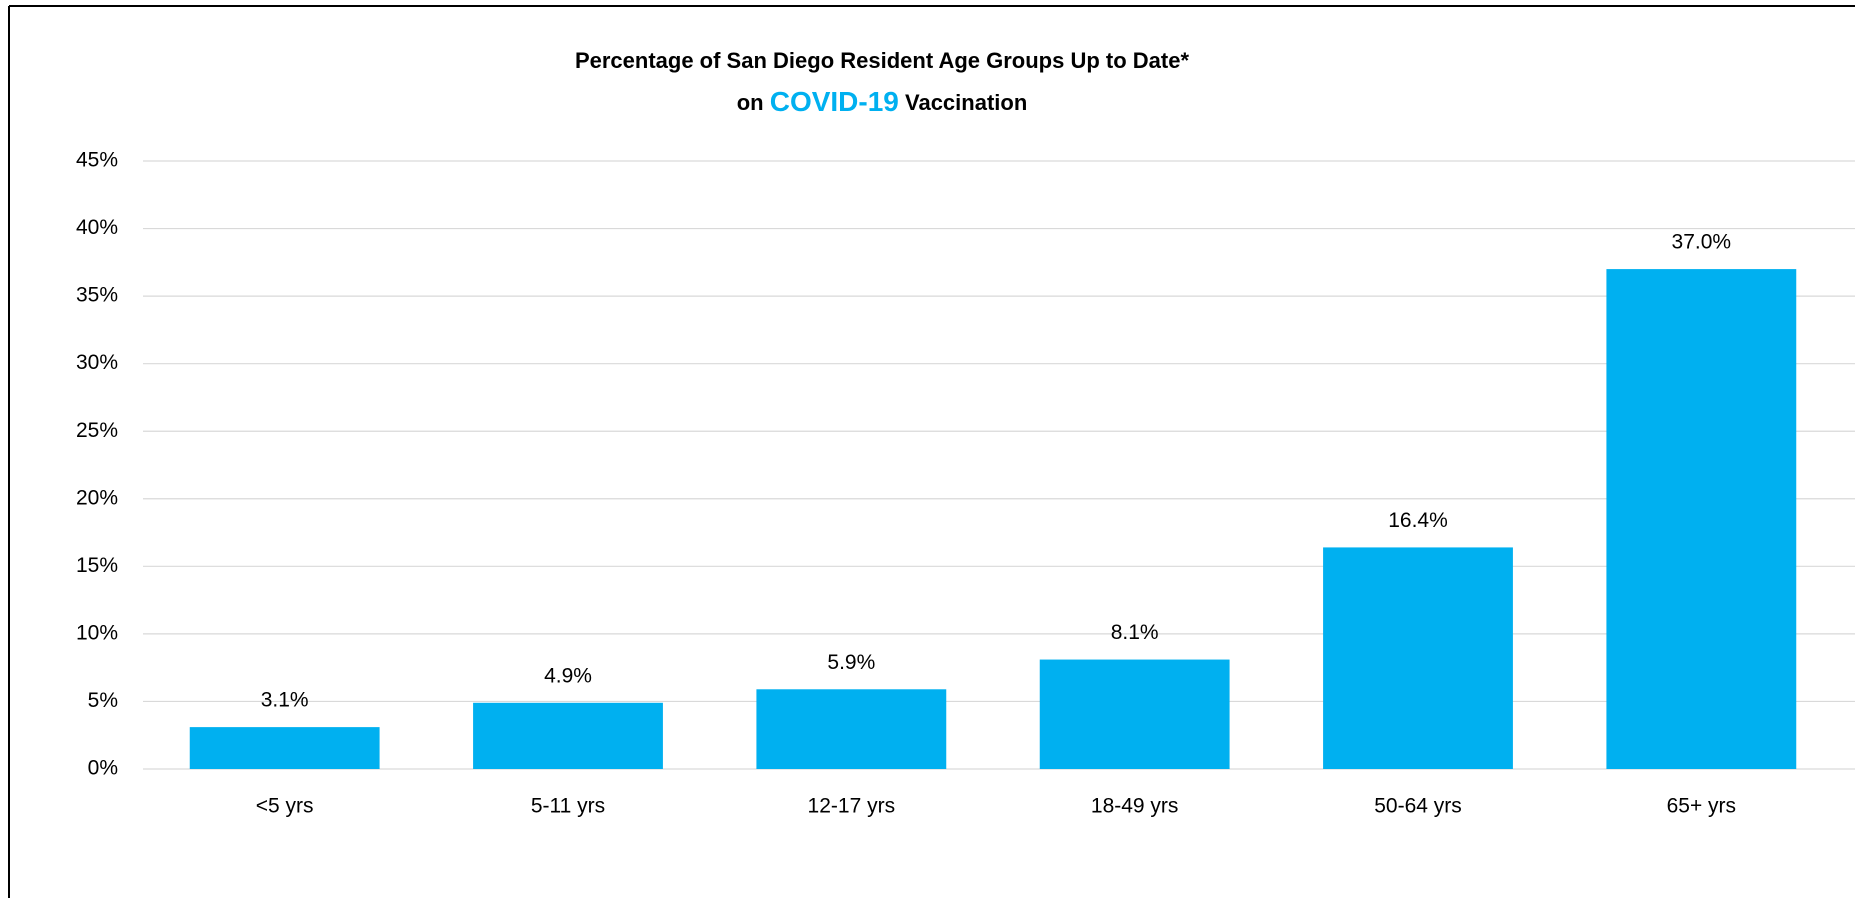 The height and width of the screenshot is (898, 1855). What do you see at coordinates (103, 768) in the screenshot?
I see `y-tick-label: 0%` at bounding box center [103, 768].